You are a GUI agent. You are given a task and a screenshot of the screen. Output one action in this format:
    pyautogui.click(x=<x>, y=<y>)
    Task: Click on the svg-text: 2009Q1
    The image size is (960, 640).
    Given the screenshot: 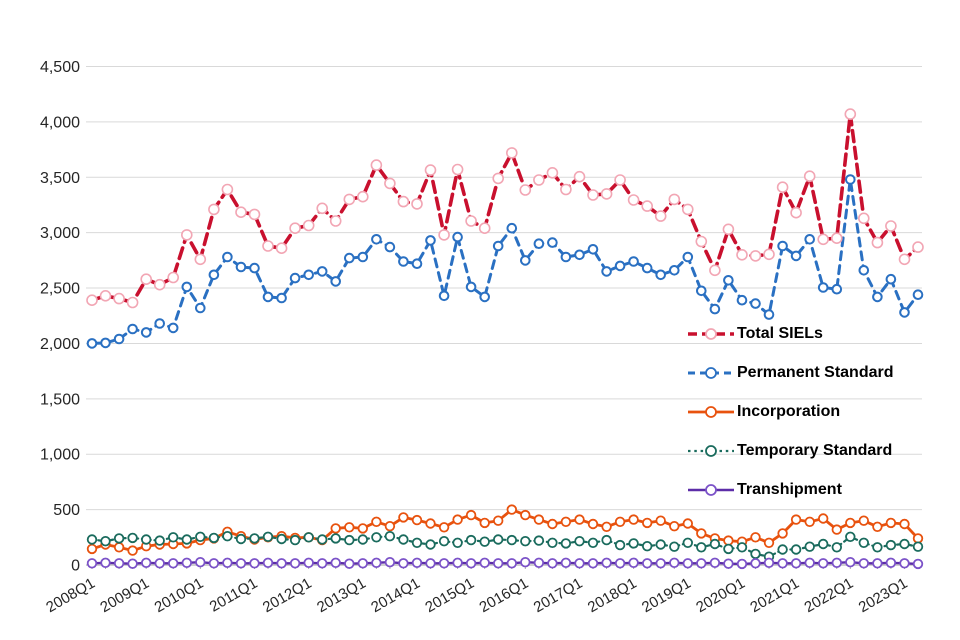 What is the action you would take?
    pyautogui.click(x=124, y=595)
    